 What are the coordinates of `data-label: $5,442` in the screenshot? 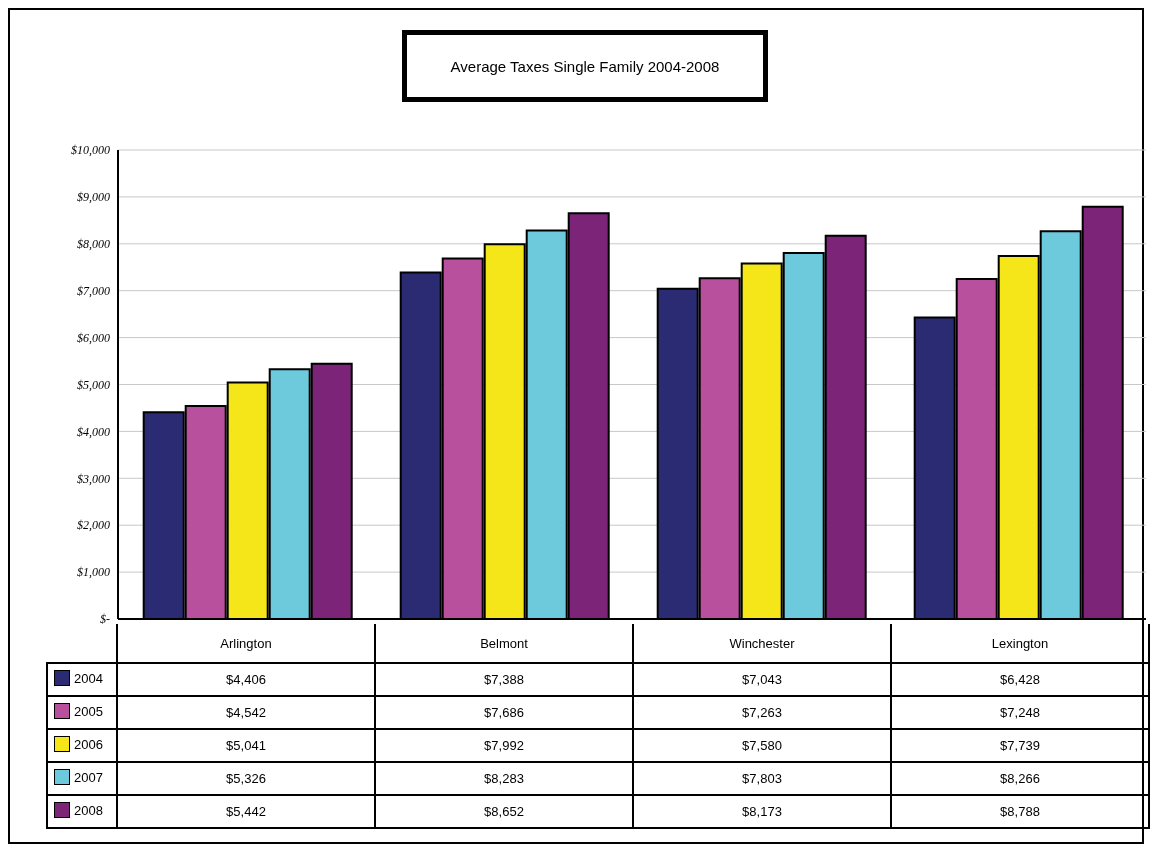 It's located at (246, 811).